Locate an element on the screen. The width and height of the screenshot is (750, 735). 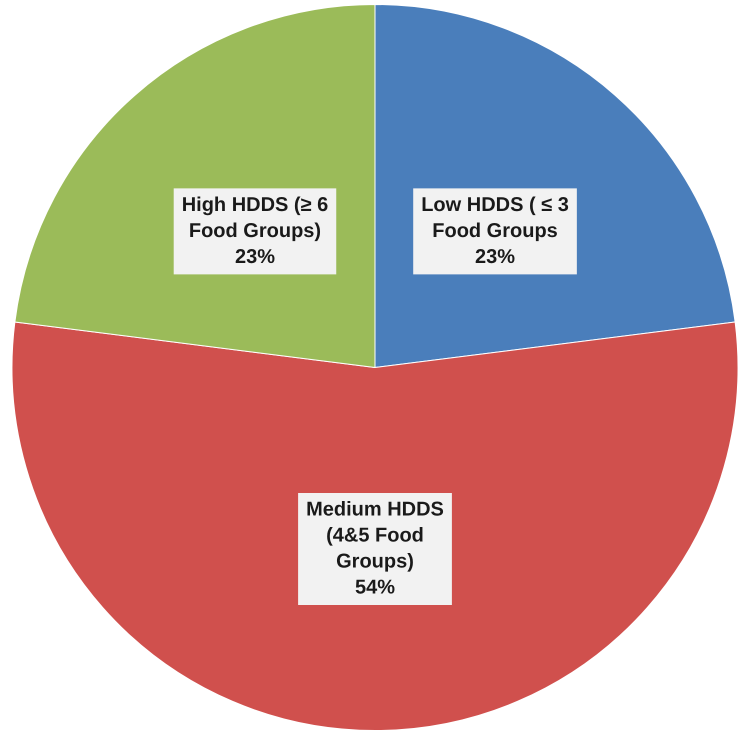
slice-label: Medium HDDS (4&5 Food Groups) is located at coordinates (375, 535).